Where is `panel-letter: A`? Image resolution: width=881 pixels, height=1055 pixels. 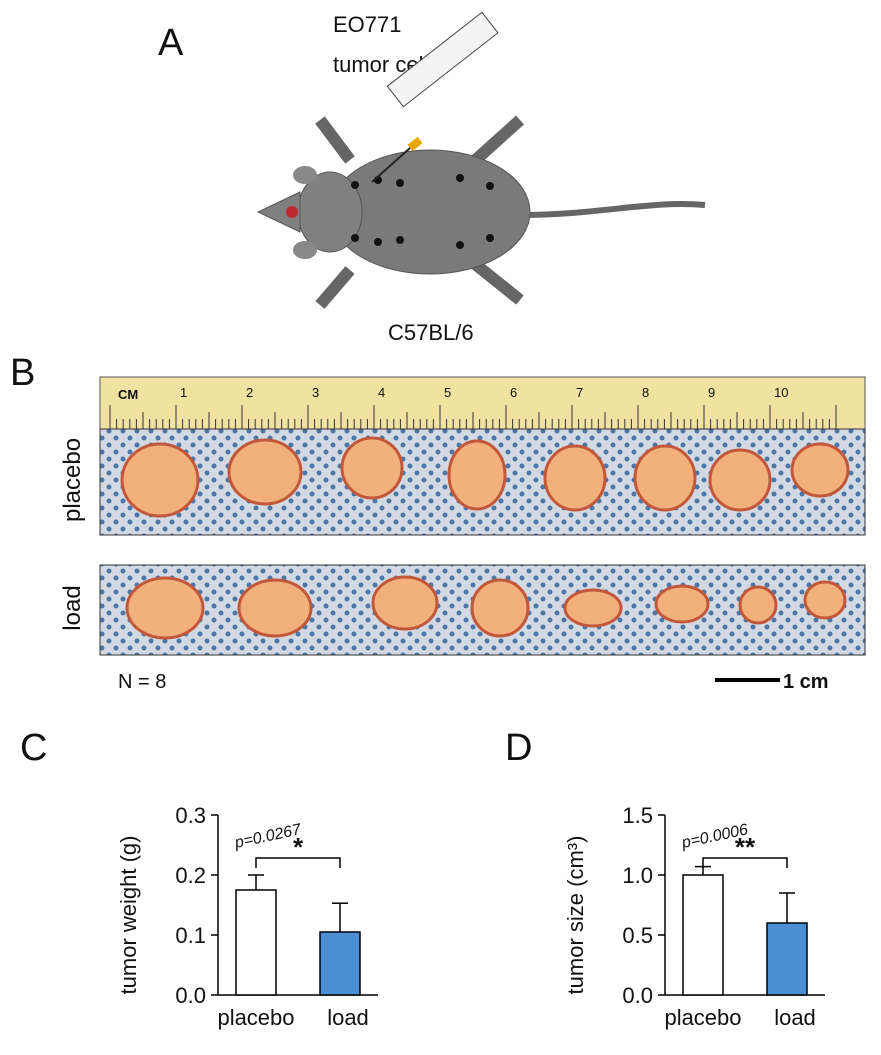 panel-letter: A is located at coordinates (171, 43).